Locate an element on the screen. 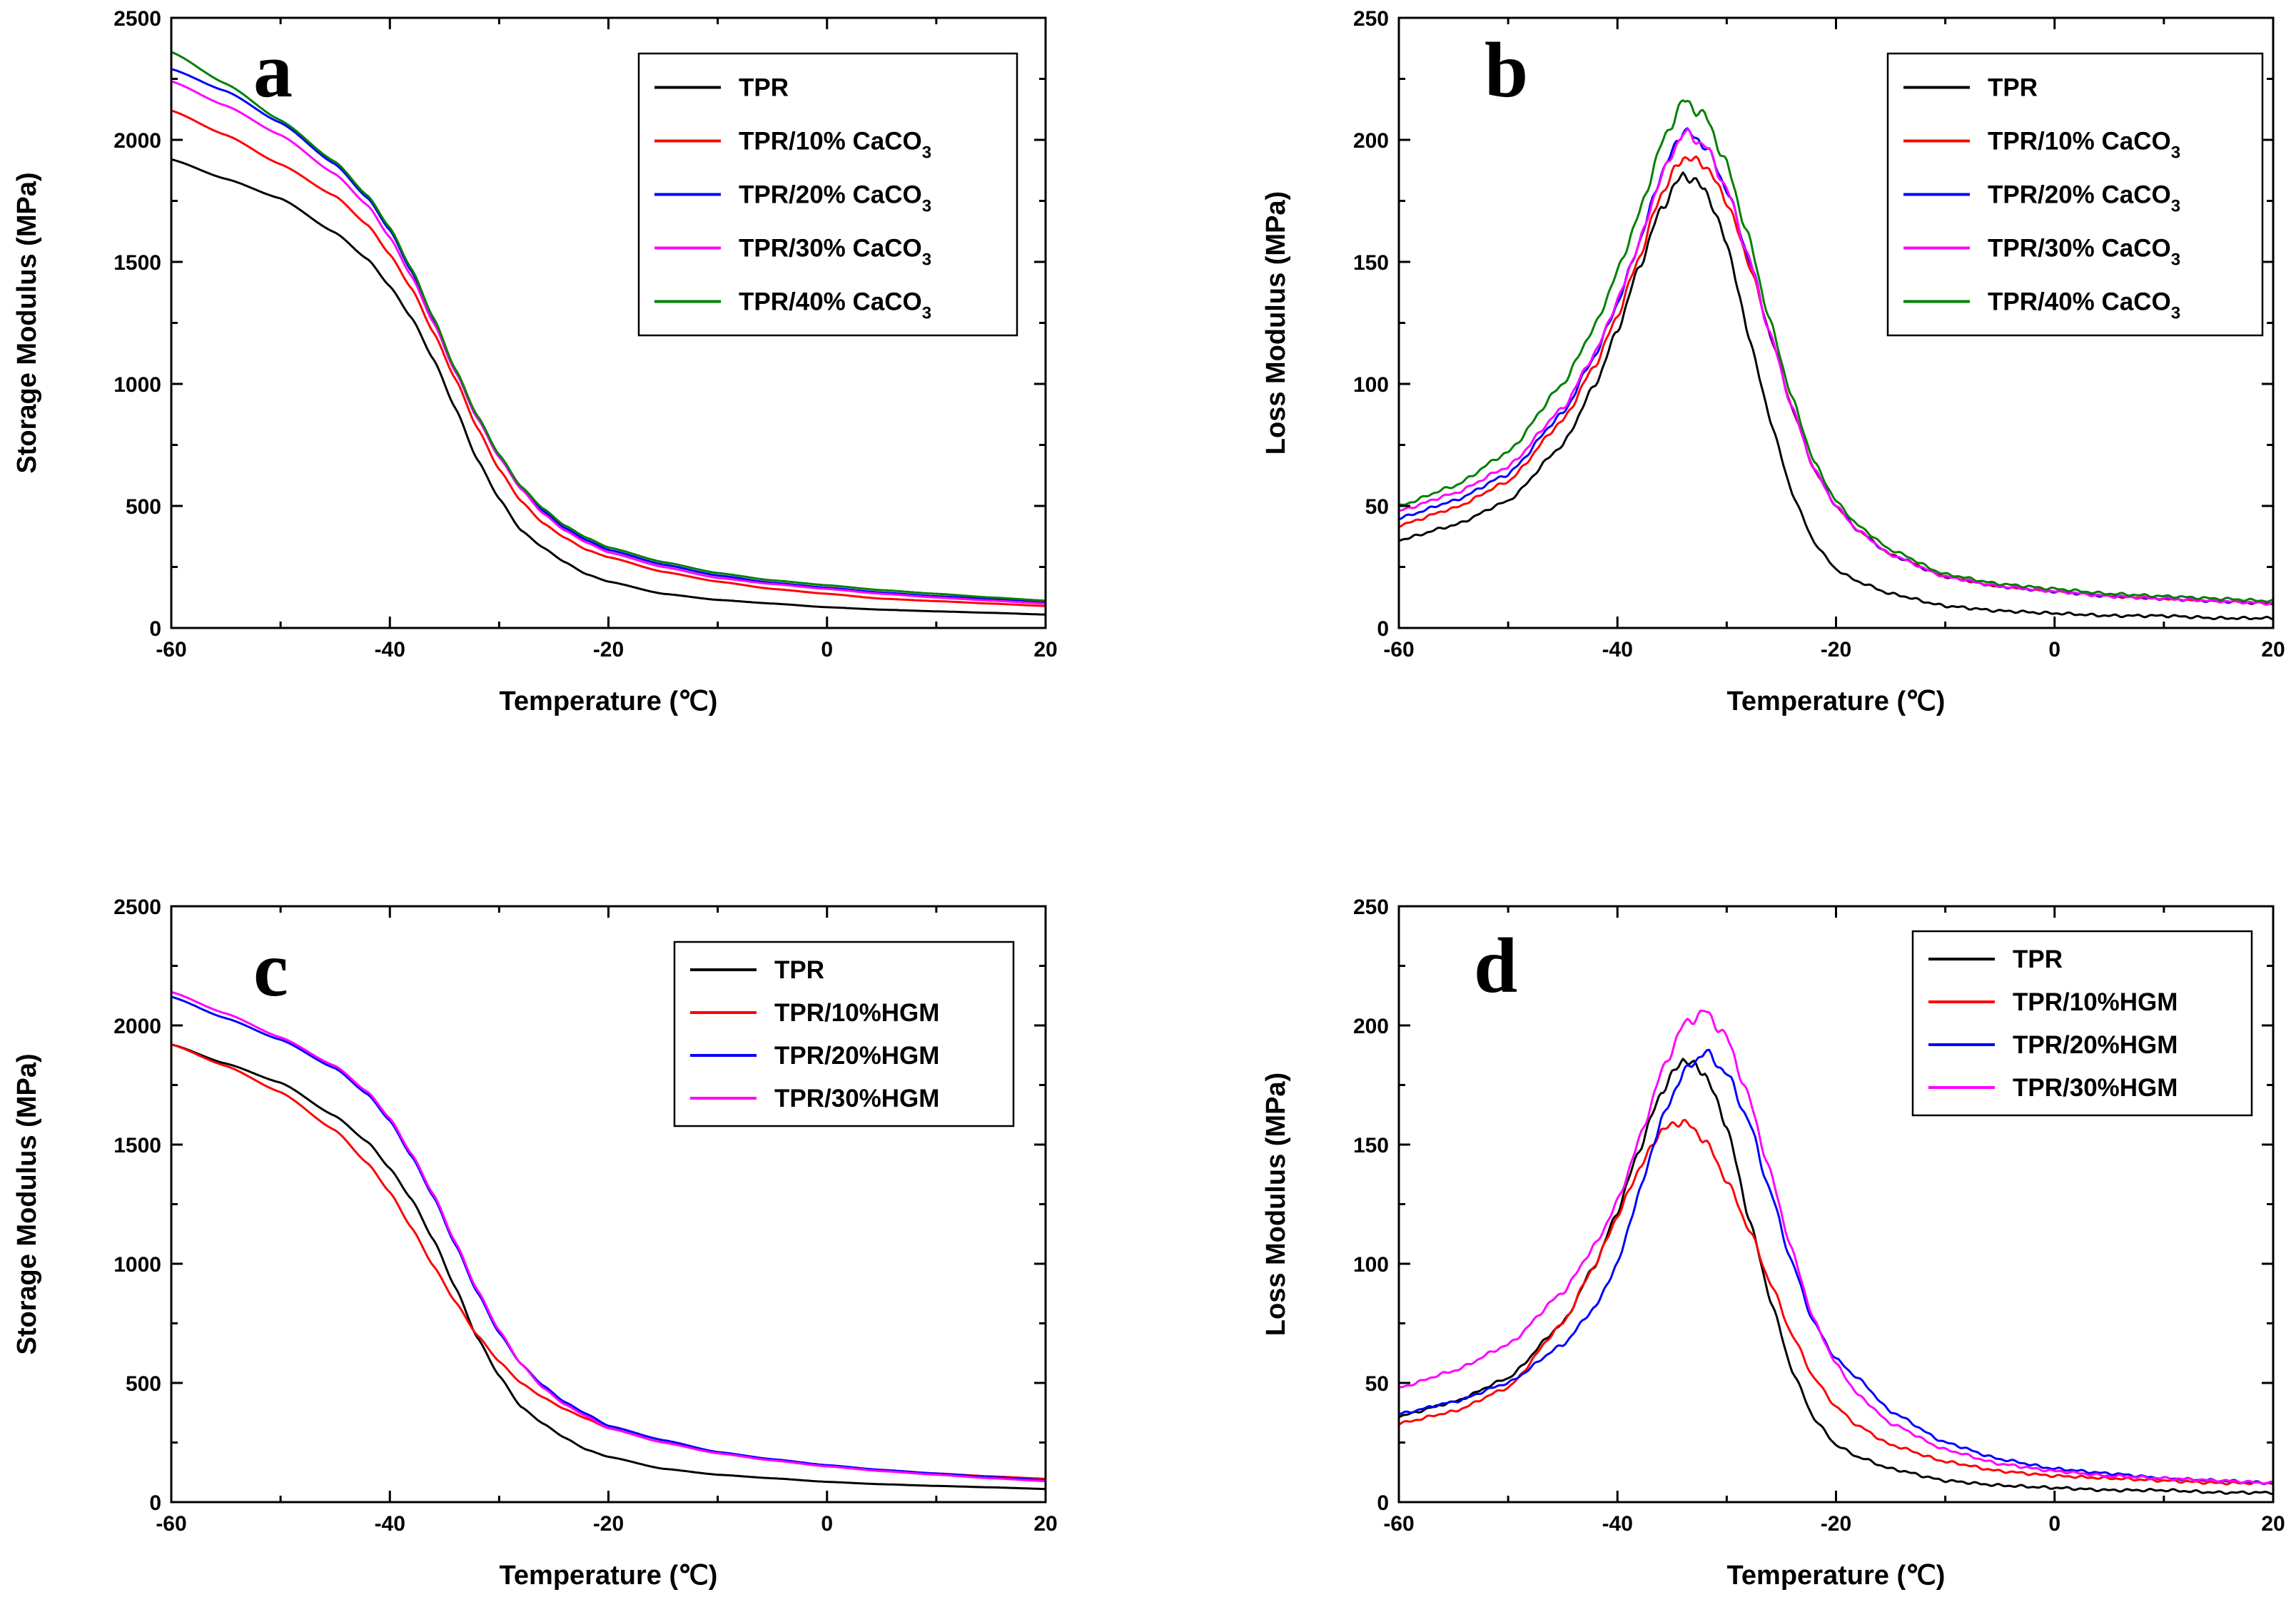 This screenshot has width=2296, height=1612. panel-letter: c is located at coordinates (270, 969).